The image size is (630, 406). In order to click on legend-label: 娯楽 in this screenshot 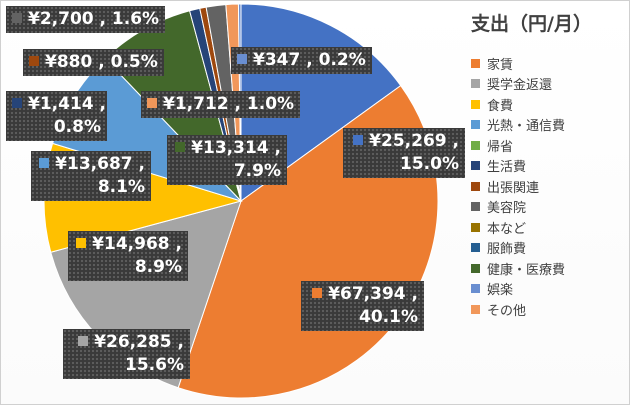, I will do `click(500, 291)`.